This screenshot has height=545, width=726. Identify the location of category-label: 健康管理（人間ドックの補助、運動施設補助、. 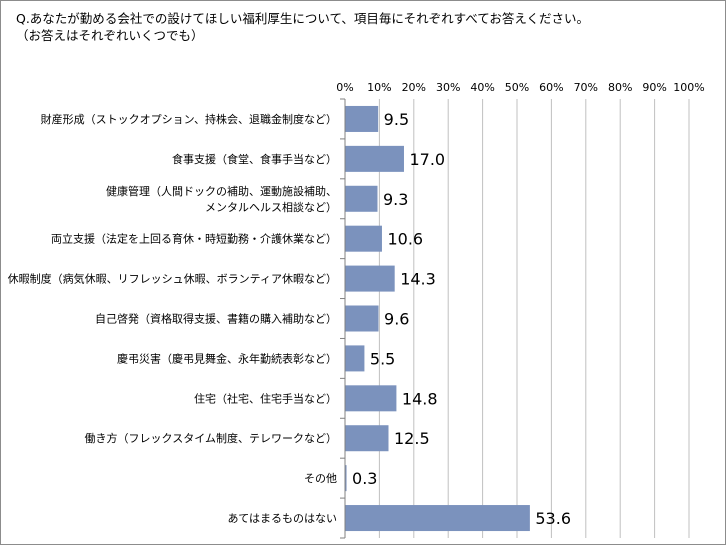
(221, 191).